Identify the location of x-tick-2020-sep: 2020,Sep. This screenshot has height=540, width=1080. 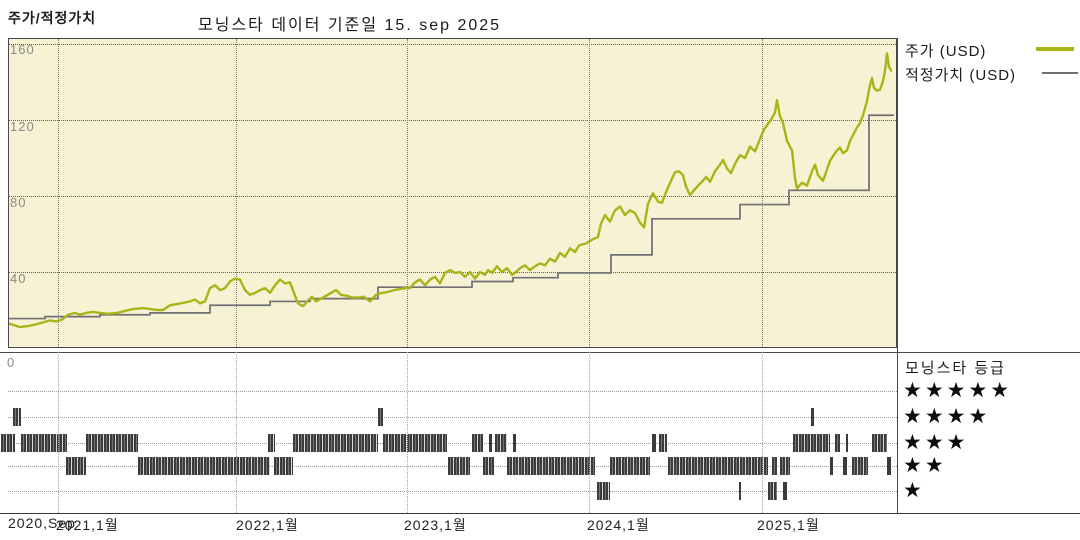
(42, 523).